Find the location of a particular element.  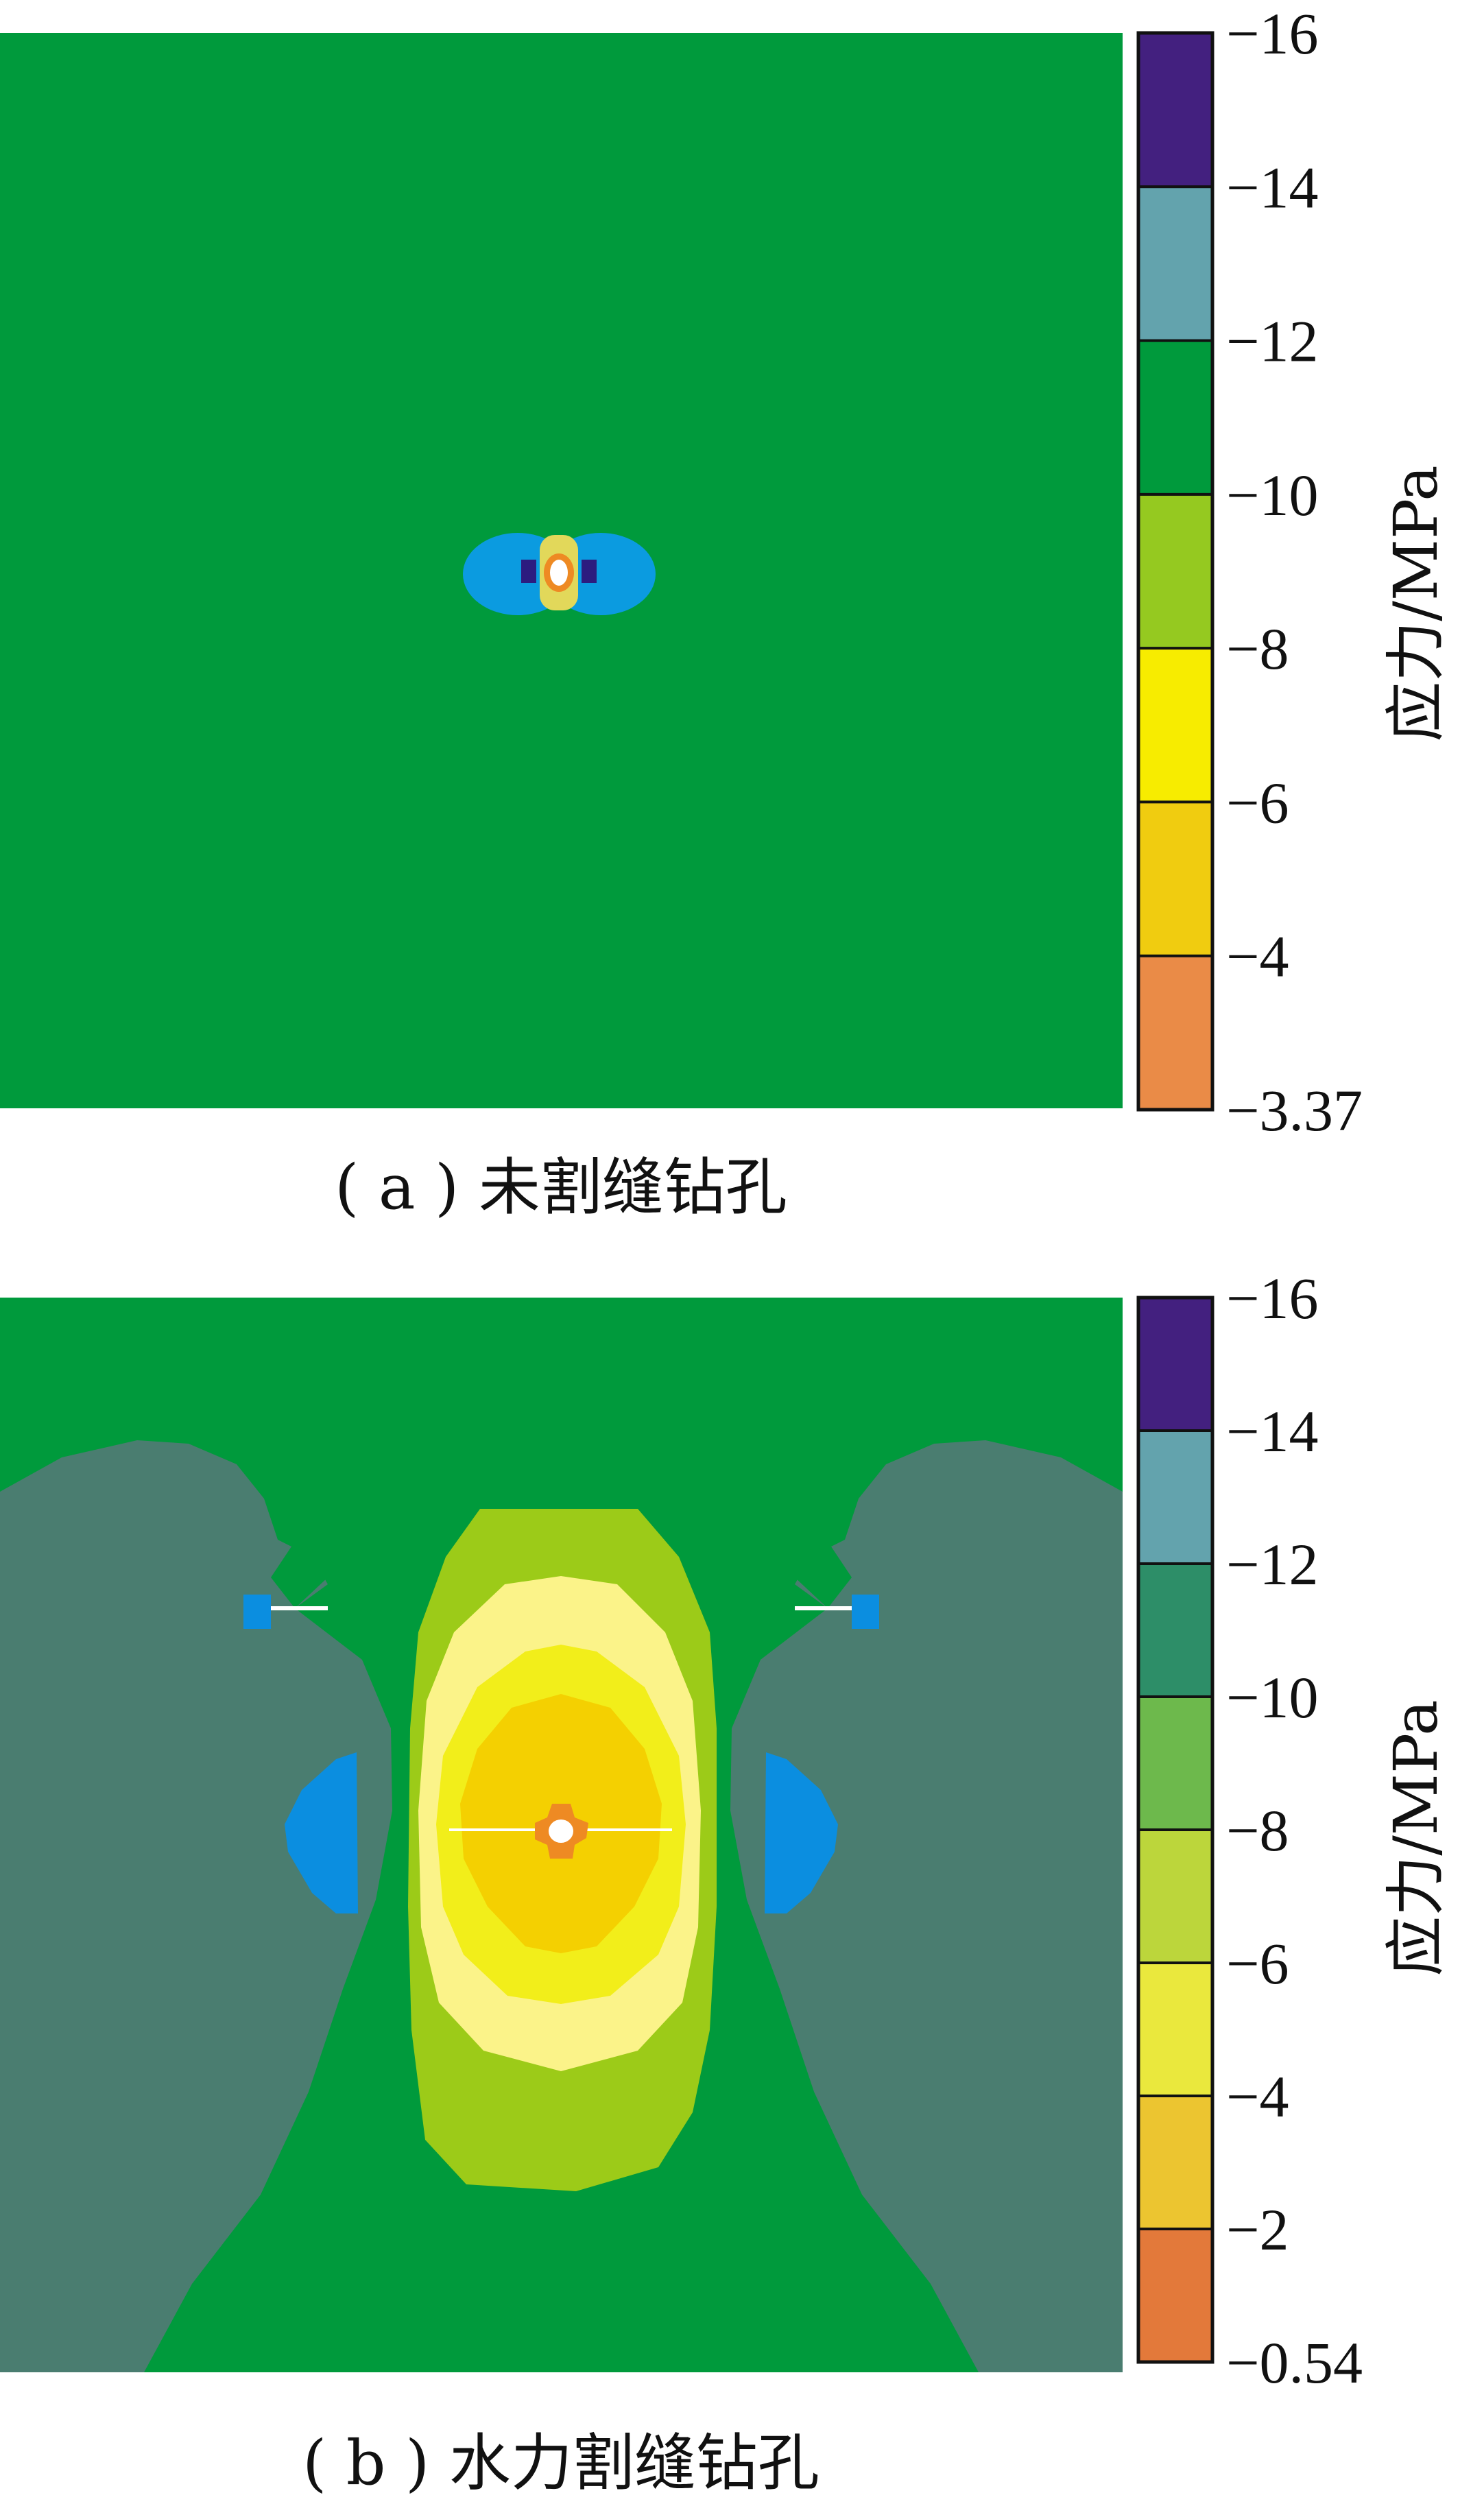

caption-a: ( a ) 未割缝钻孔 is located at coordinates (561, 1188).